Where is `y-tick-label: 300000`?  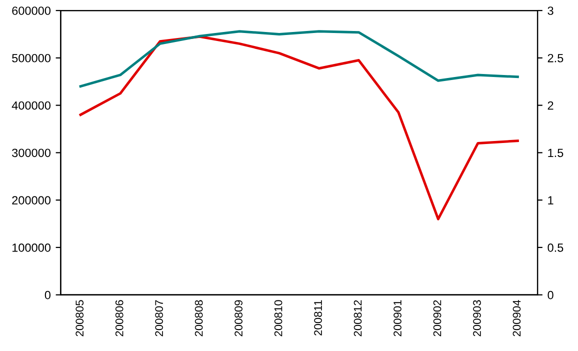 y-tick-label: 300000 is located at coordinates (31, 153).